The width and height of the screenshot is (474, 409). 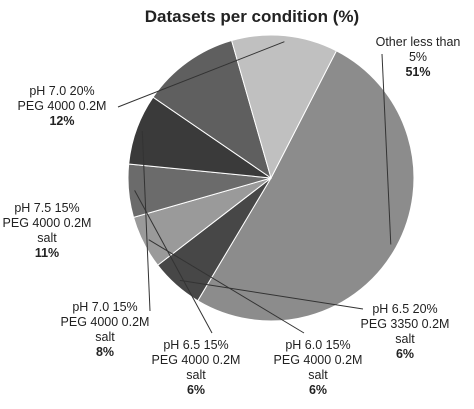 I want to click on slice-value-label: 11%, so click(x=47, y=253).